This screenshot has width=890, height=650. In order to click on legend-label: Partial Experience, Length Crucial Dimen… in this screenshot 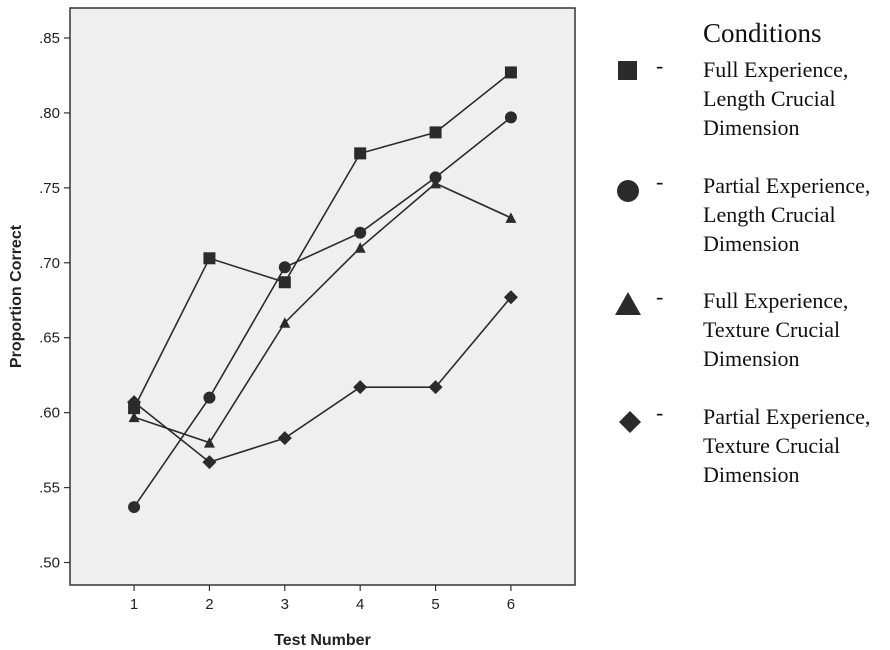, I will do `click(787, 214)`.